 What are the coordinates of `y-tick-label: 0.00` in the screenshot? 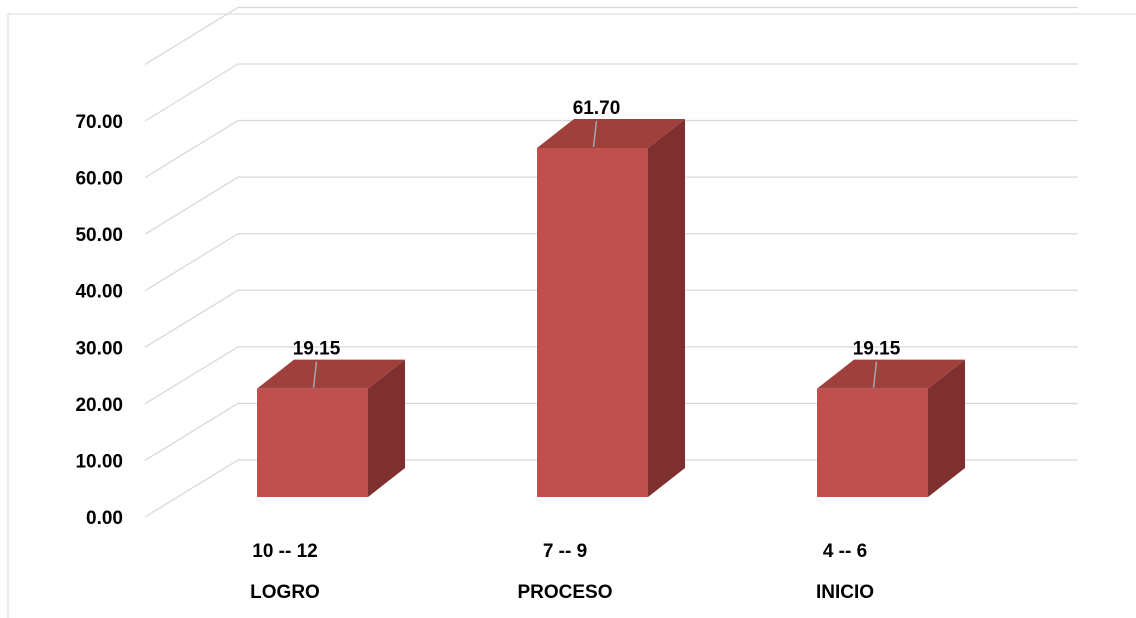 It's located at (104, 518).